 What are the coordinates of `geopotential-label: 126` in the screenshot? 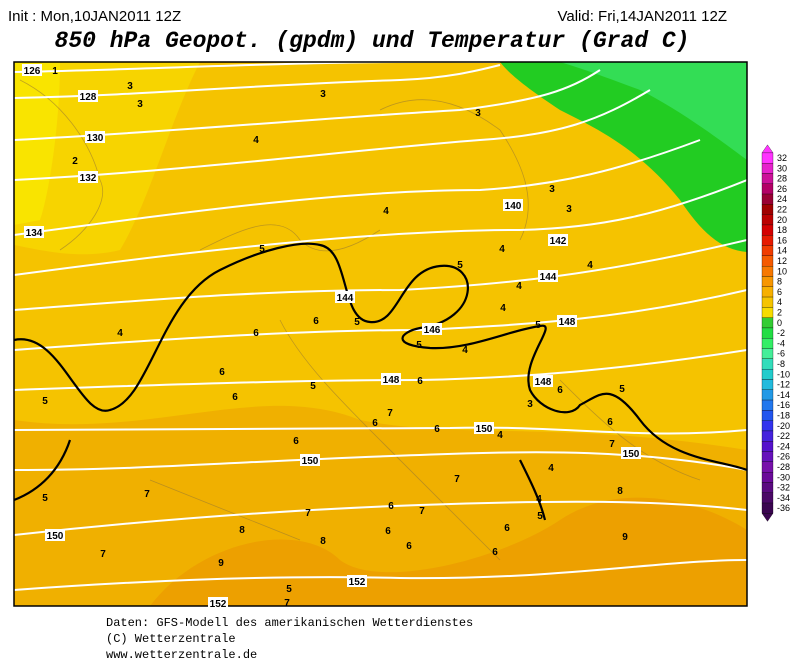 It's located at (32, 71).